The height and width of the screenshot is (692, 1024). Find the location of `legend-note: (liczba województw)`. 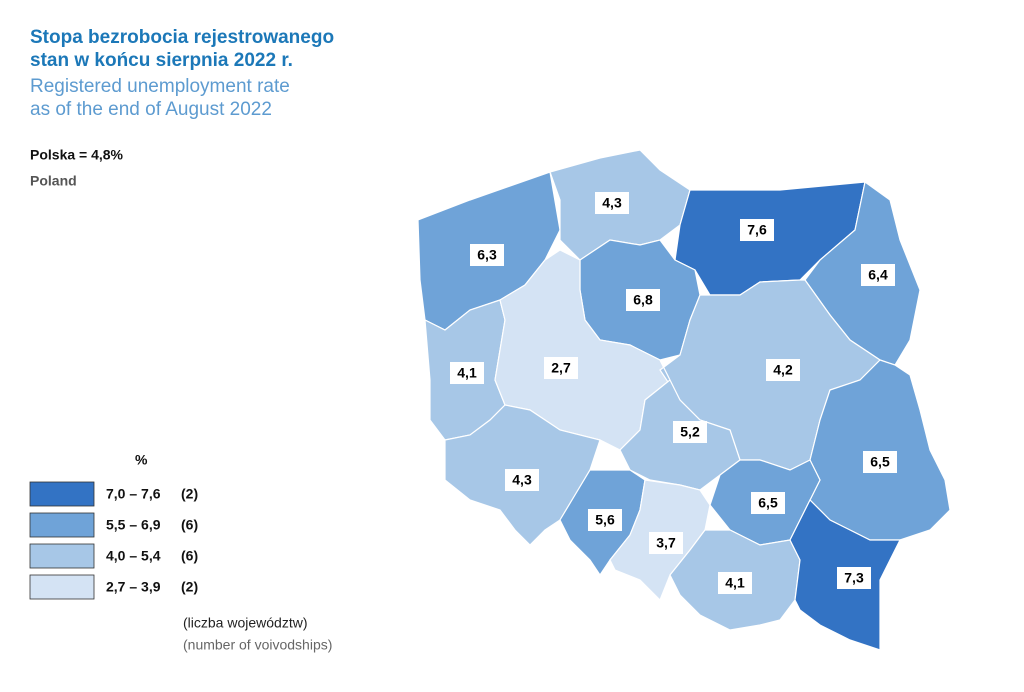

legend-note: (liczba województw) is located at coordinates (245, 623).